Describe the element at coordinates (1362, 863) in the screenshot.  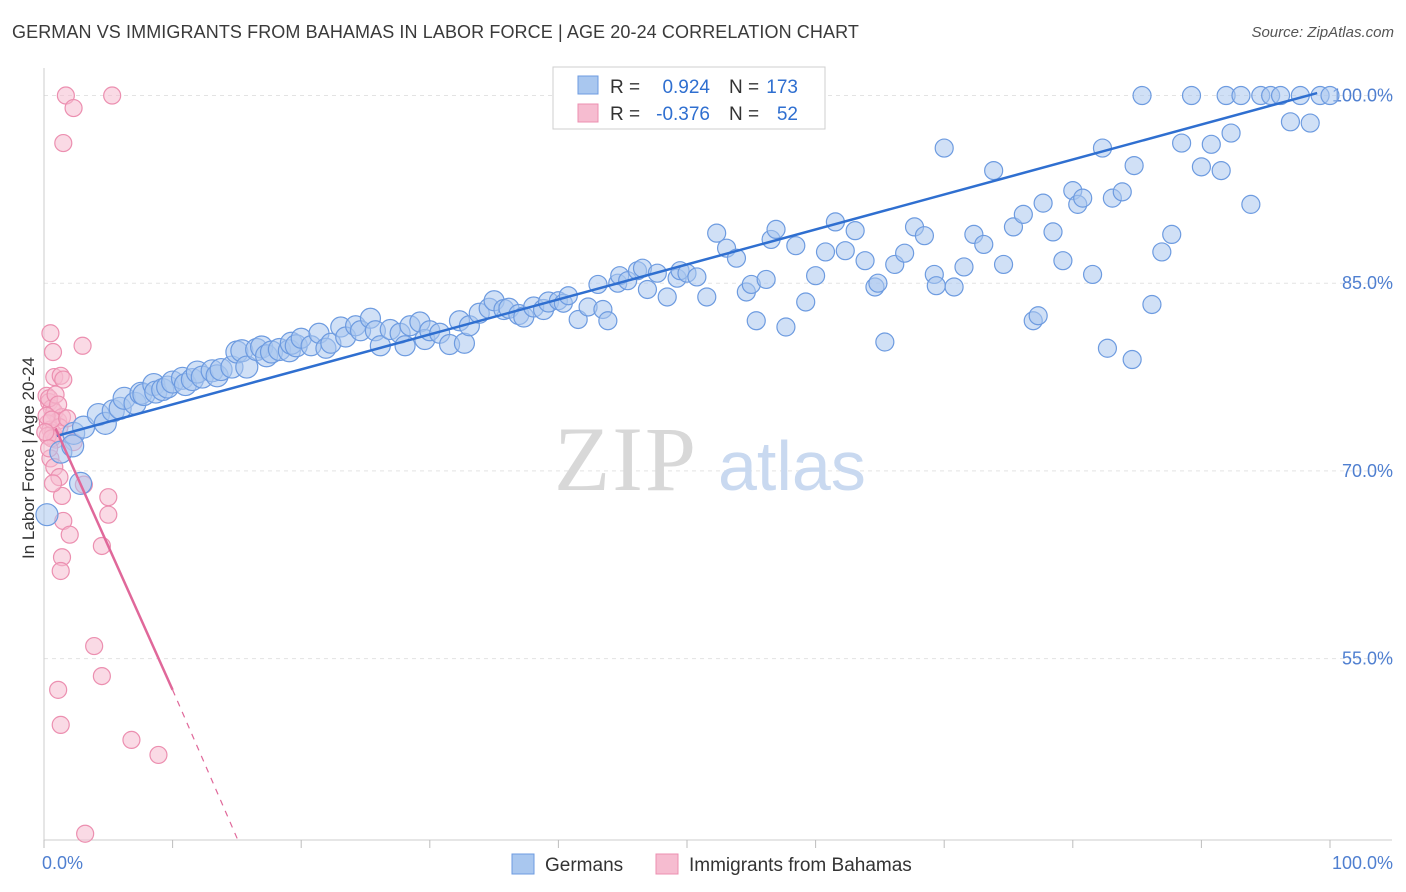
I see `x-tick-label-1: 100.0%` at that location.